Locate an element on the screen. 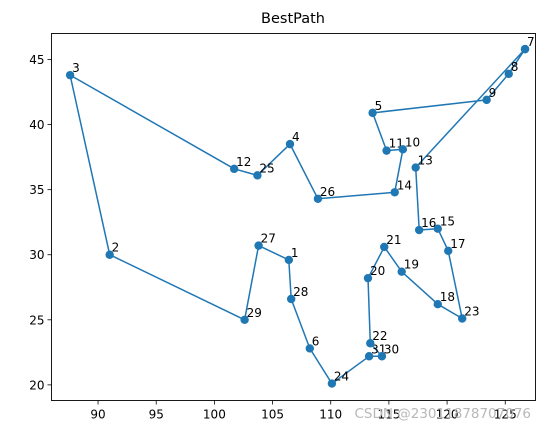  city-label: 25 is located at coordinates (266, 168).